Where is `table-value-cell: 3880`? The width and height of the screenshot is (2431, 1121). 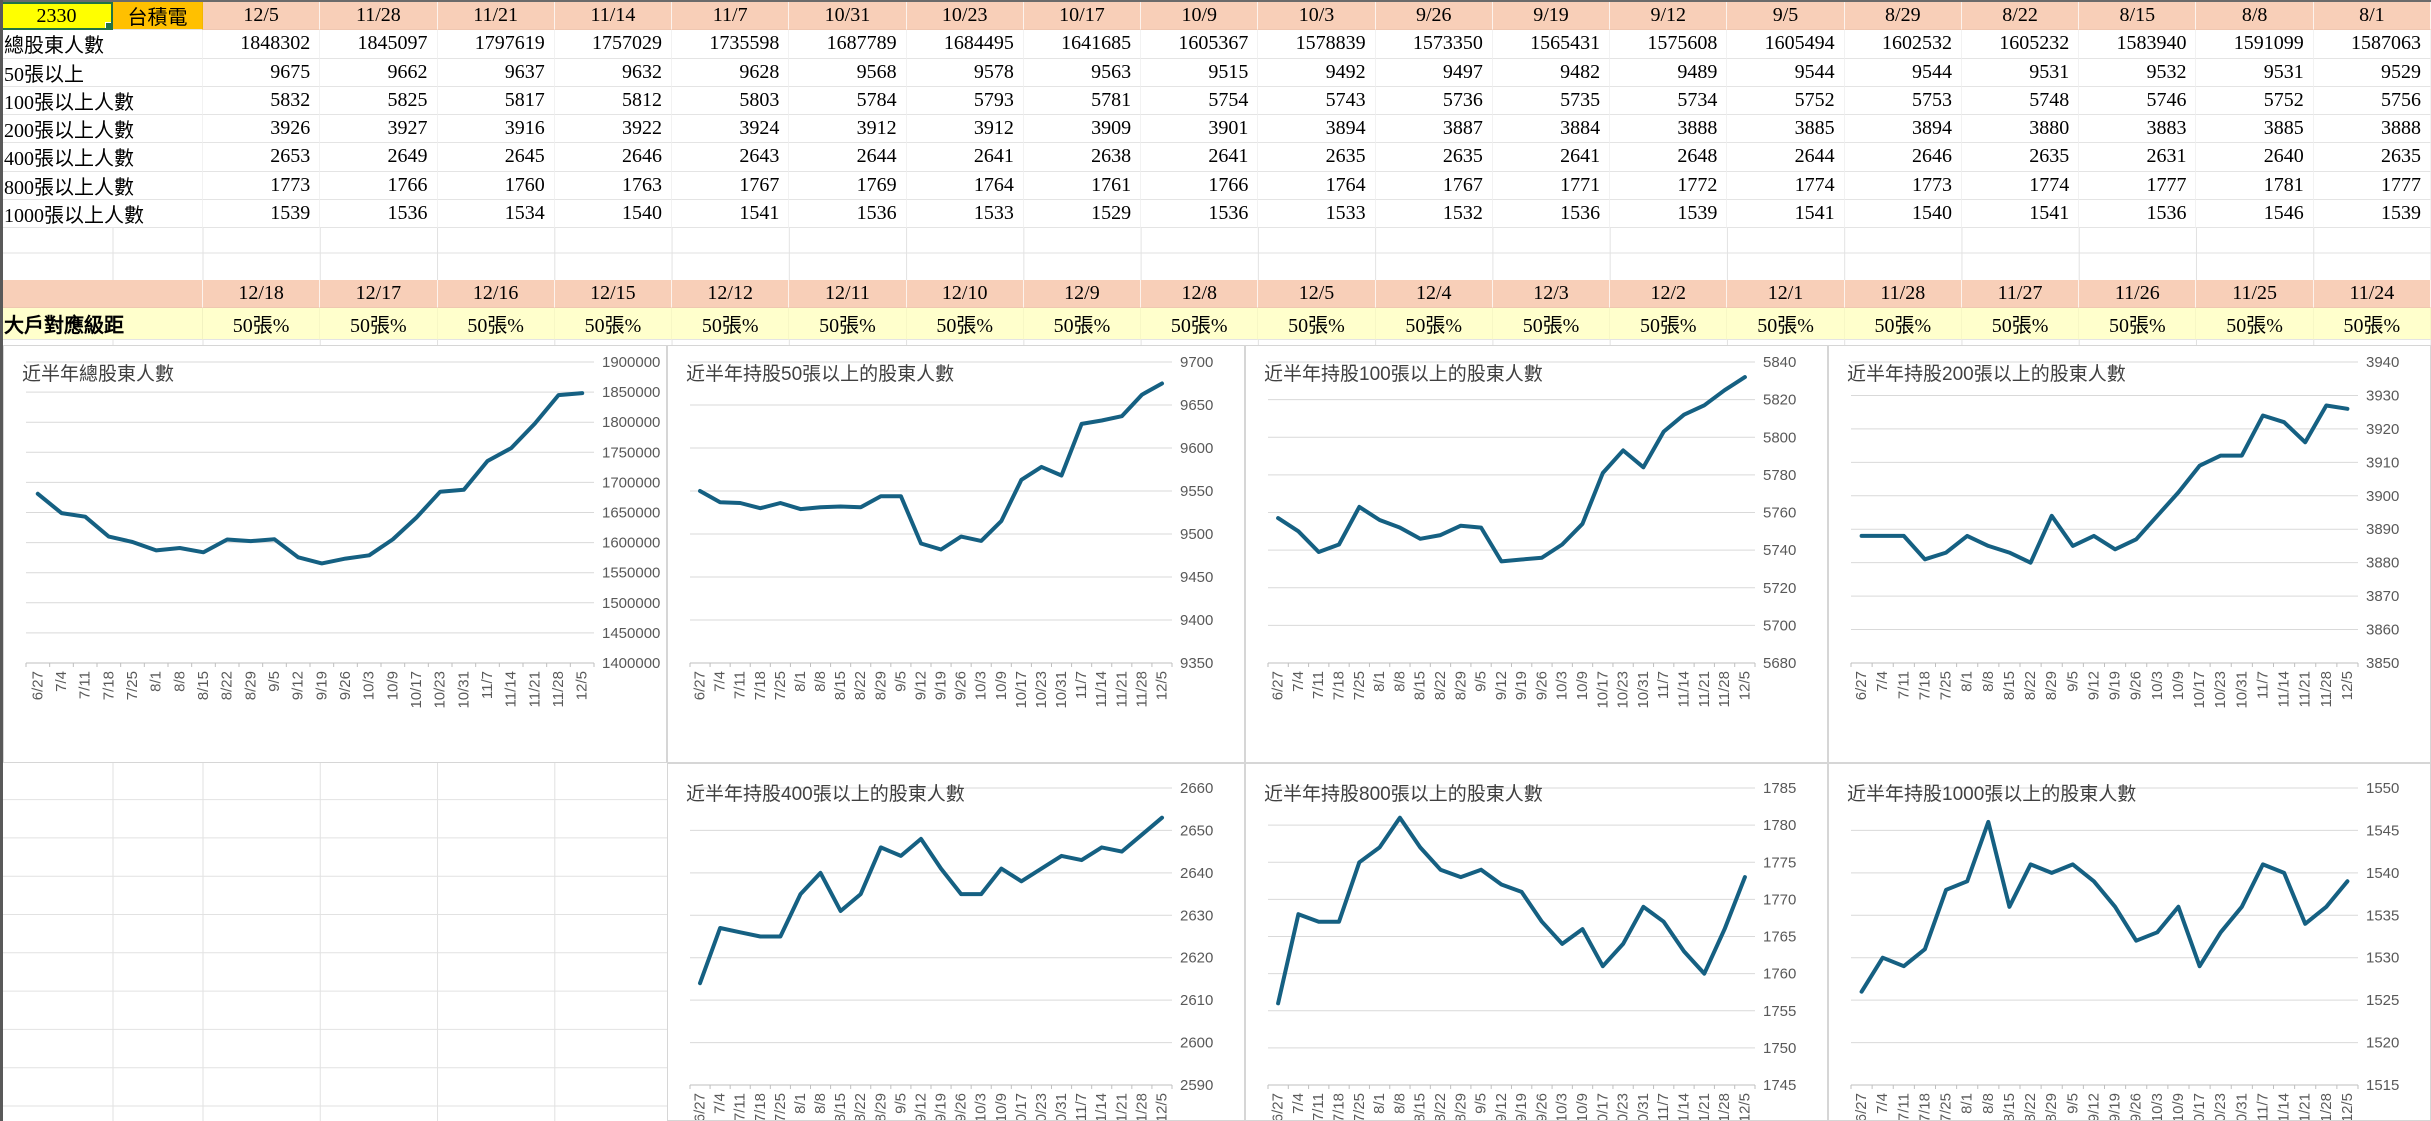 table-value-cell: 3880 is located at coordinates (2020, 129).